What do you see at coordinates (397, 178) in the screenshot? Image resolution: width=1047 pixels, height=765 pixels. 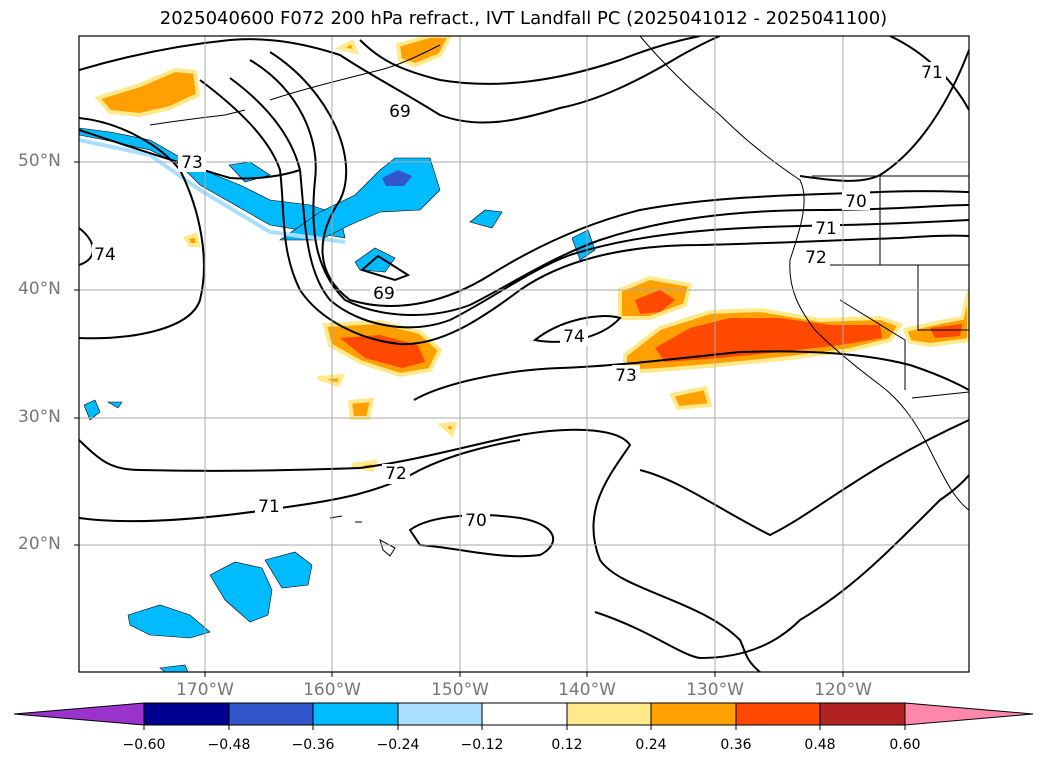 I see `deep-negative-shading` at bounding box center [397, 178].